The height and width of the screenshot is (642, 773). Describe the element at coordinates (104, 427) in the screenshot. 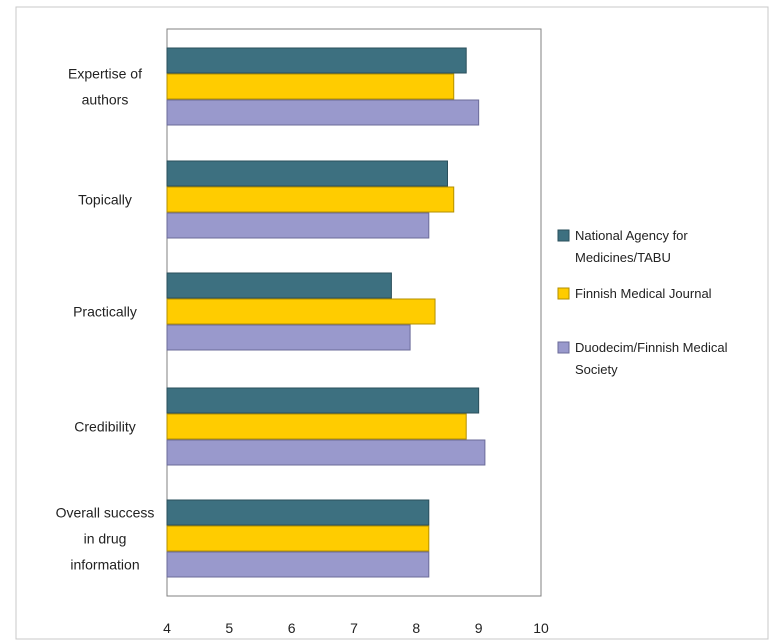

I see `category-label: Credibility` at that location.